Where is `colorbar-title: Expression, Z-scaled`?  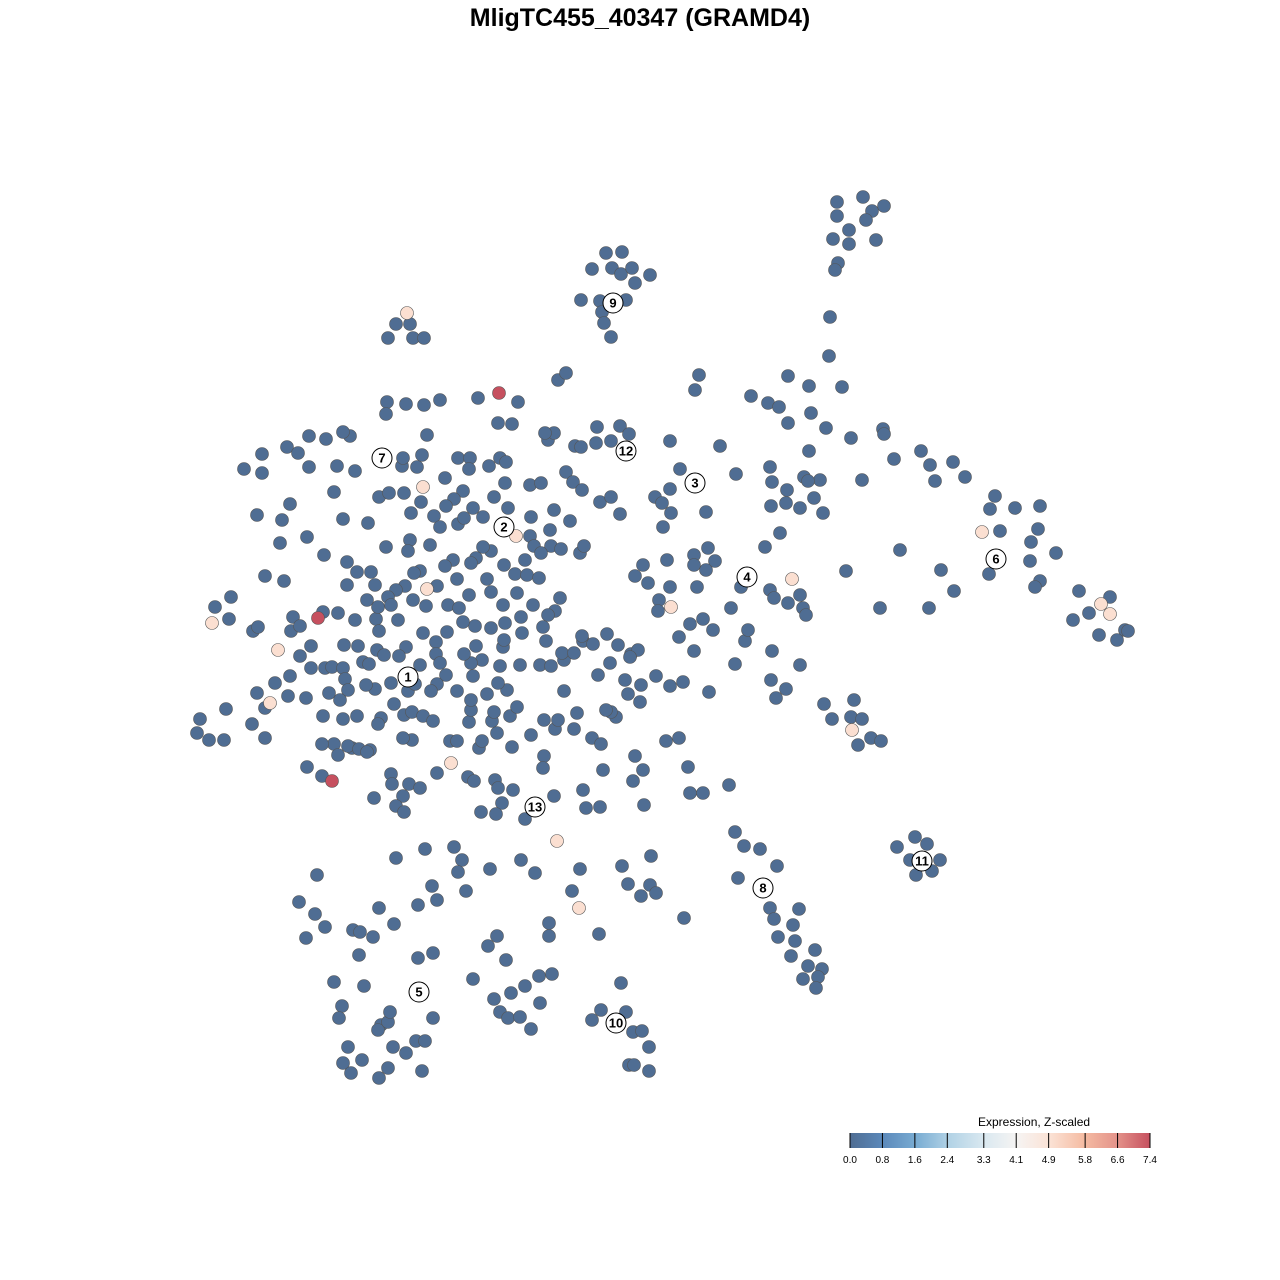
colorbar-title: Expression, Z-scaled is located at coordinates (1034, 1122).